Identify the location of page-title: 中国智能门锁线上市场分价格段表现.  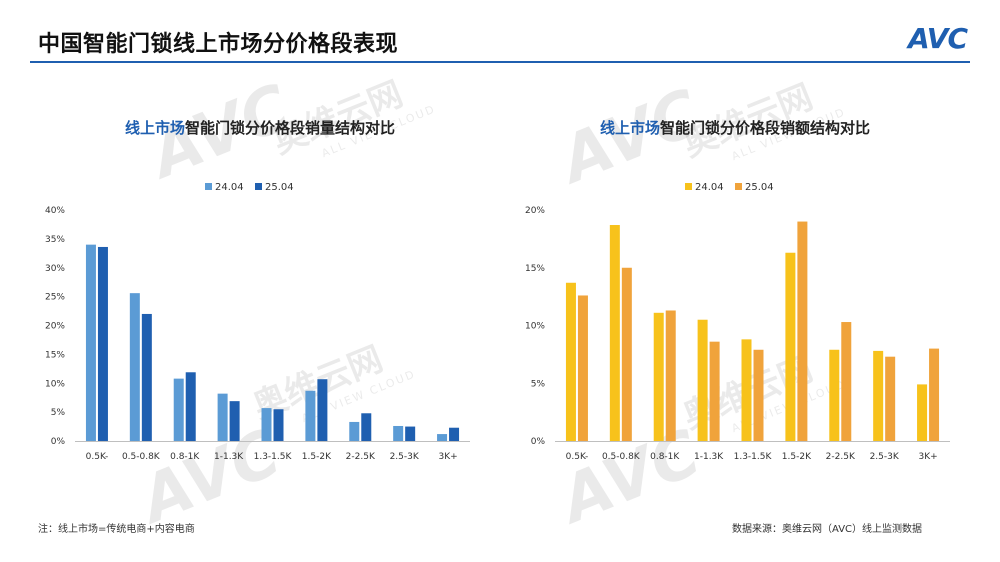
(218, 44).